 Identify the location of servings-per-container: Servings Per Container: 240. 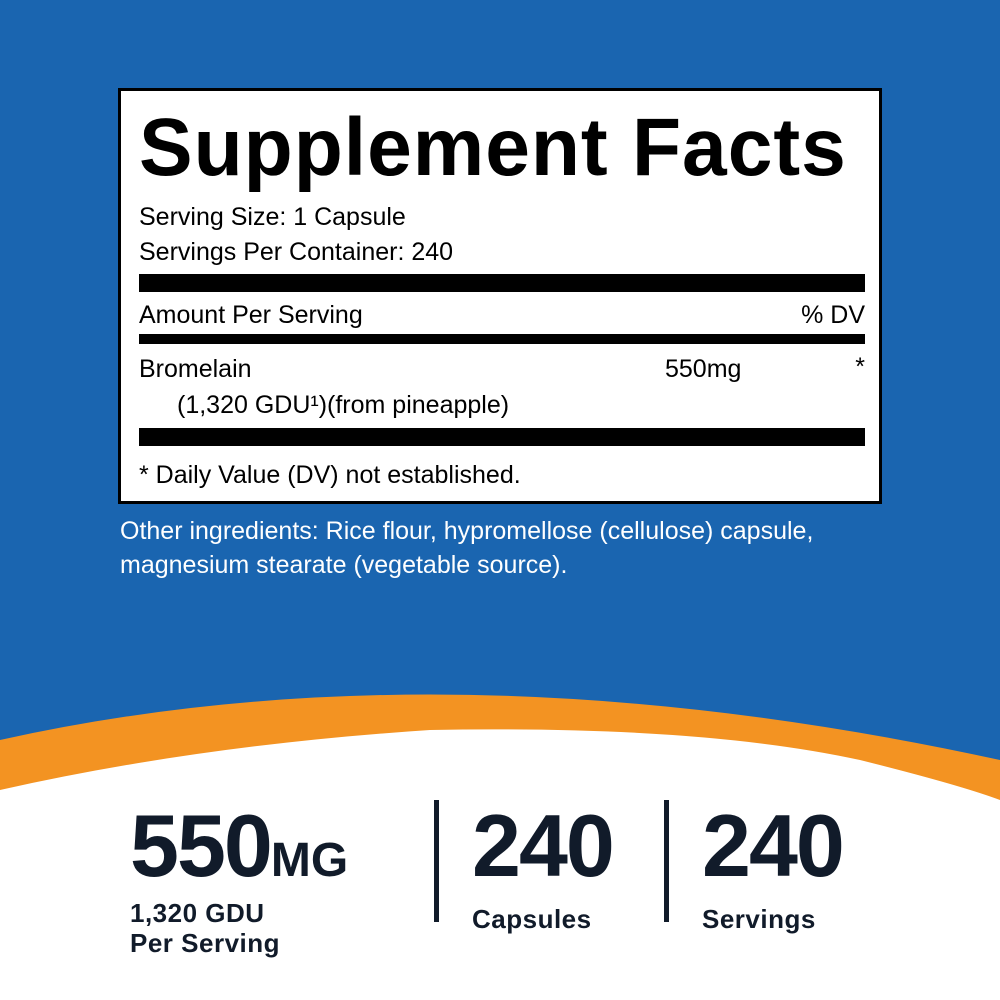
(296, 252).